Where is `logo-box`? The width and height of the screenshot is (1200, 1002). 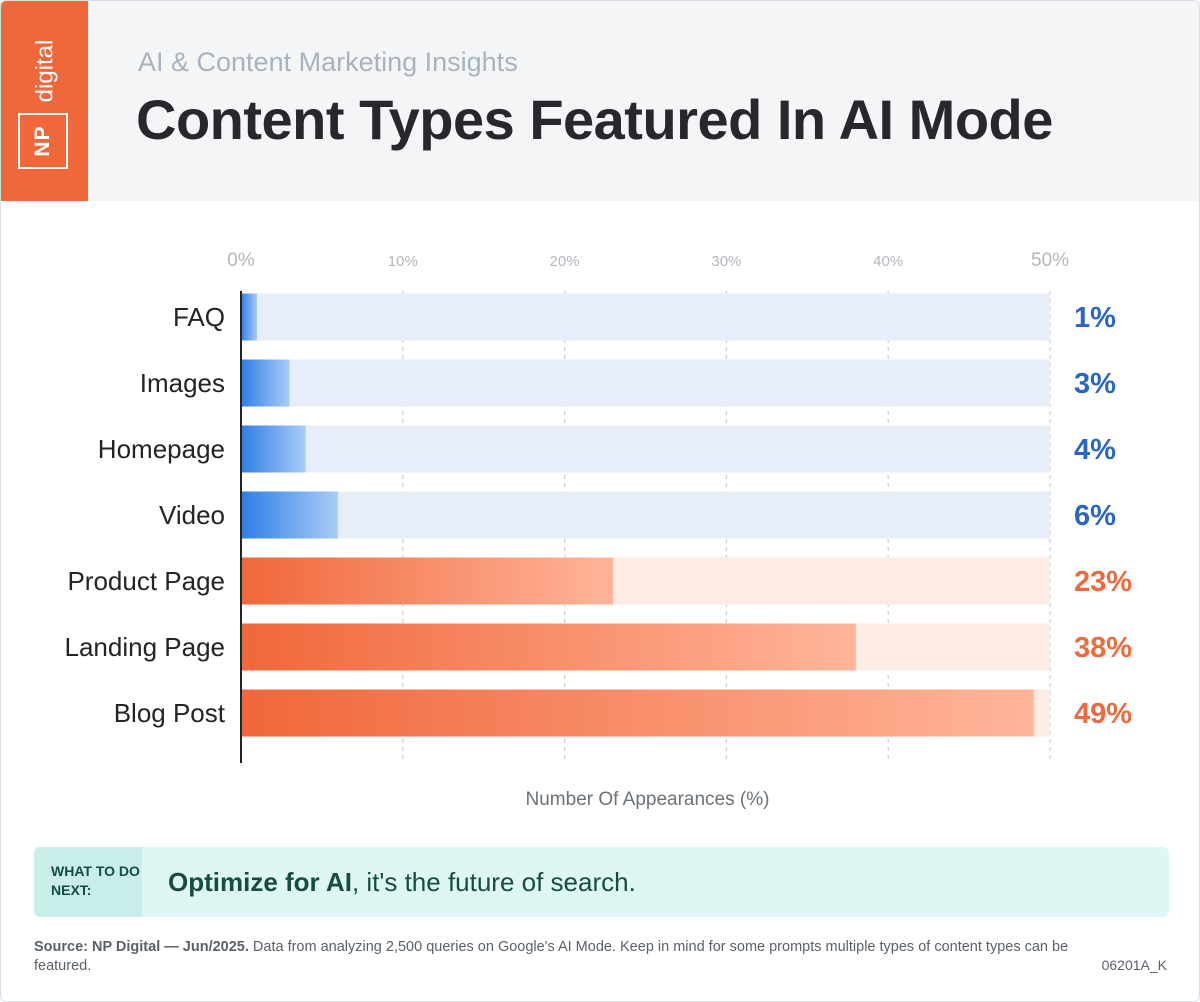
logo-box is located at coordinates (43, 141).